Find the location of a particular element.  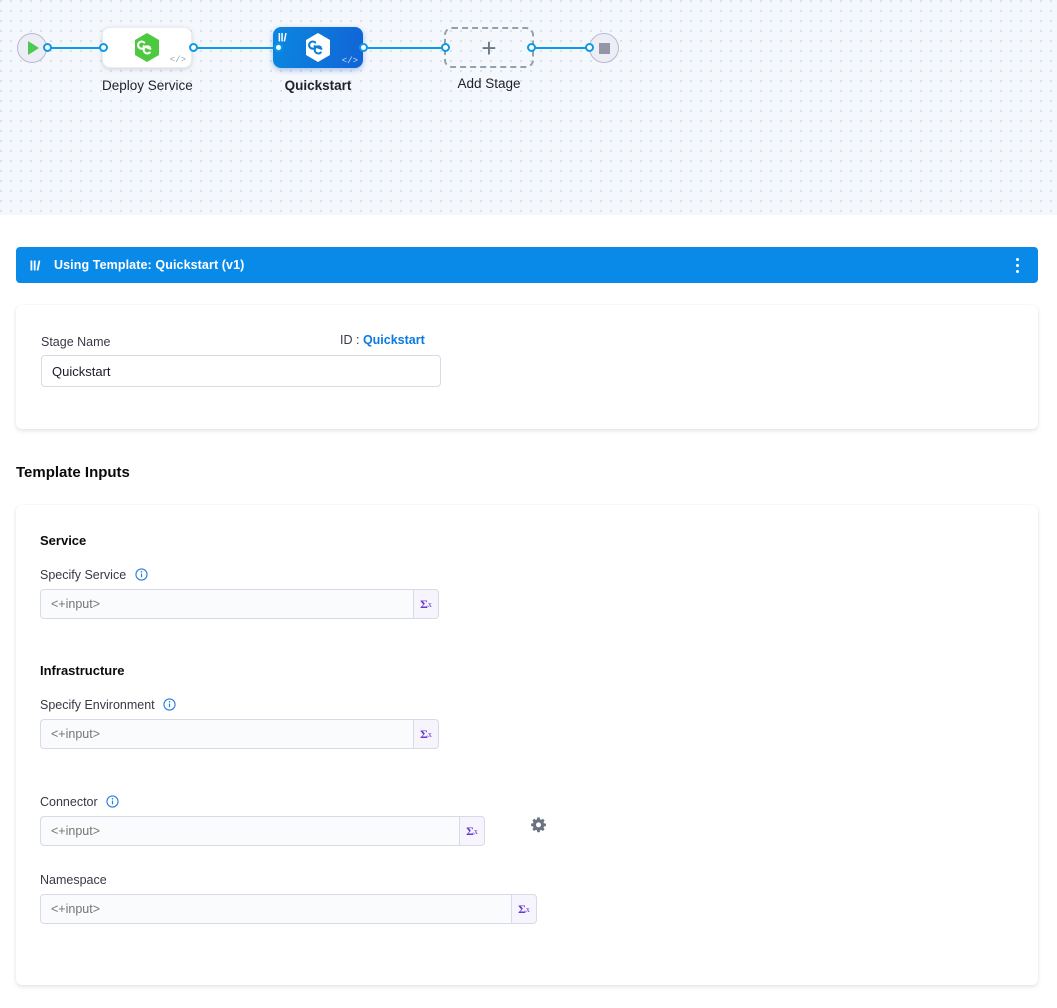

stage-id-display: ID : Quickstart is located at coordinates (382, 340).